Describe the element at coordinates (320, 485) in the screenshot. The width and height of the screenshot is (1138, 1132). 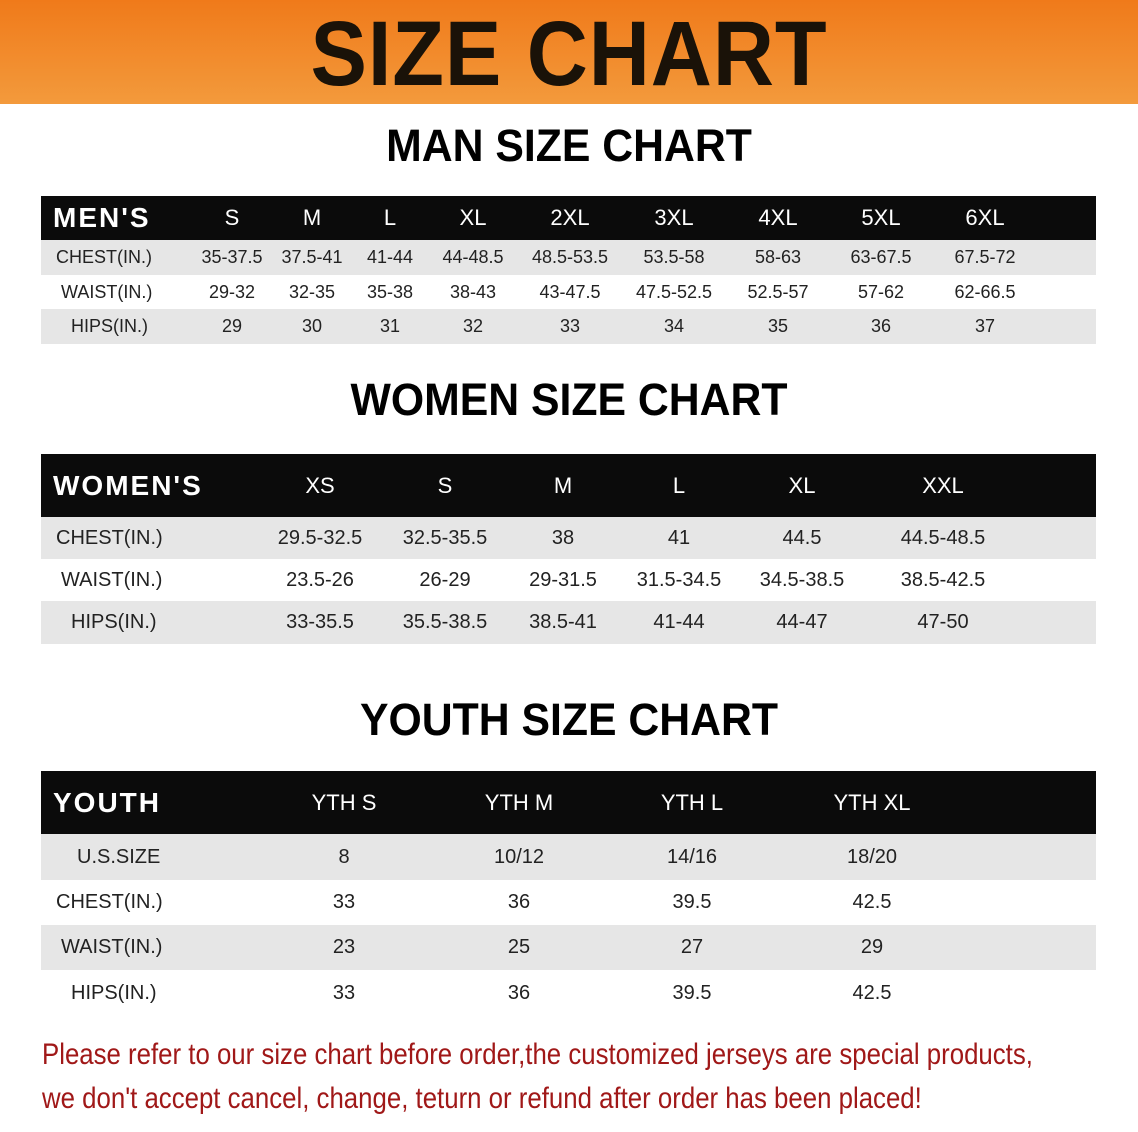
I see `size-header: XS` at that location.